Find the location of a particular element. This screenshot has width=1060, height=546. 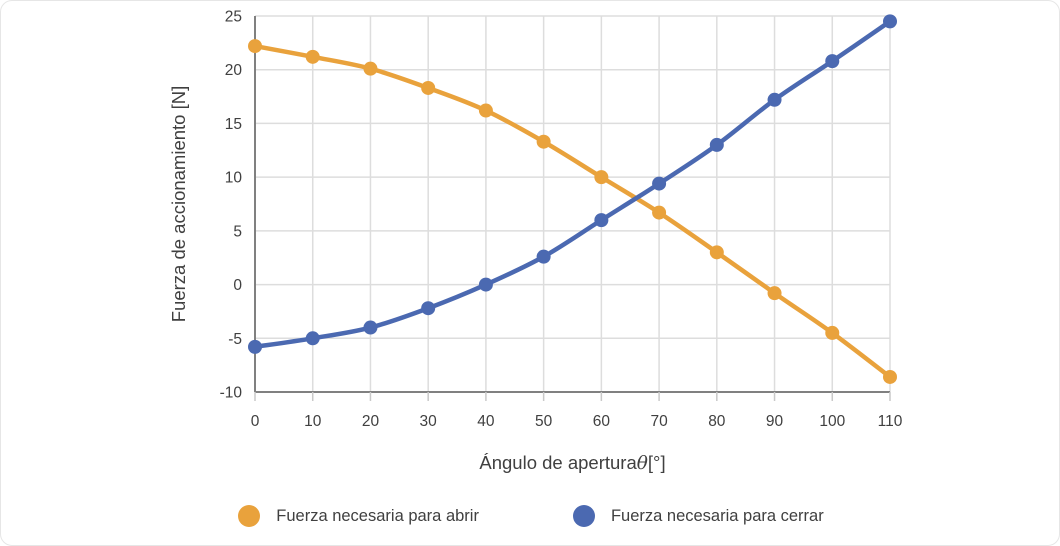

y-axis-title: Fuerza de accionamiento [N] is located at coordinates (178, 204).